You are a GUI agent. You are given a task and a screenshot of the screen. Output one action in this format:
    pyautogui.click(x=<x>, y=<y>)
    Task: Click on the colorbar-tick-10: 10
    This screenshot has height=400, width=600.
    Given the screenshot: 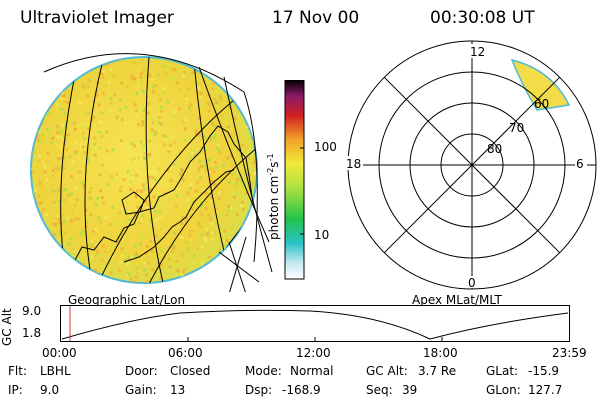 What is the action you would take?
    pyautogui.click(x=322, y=235)
    